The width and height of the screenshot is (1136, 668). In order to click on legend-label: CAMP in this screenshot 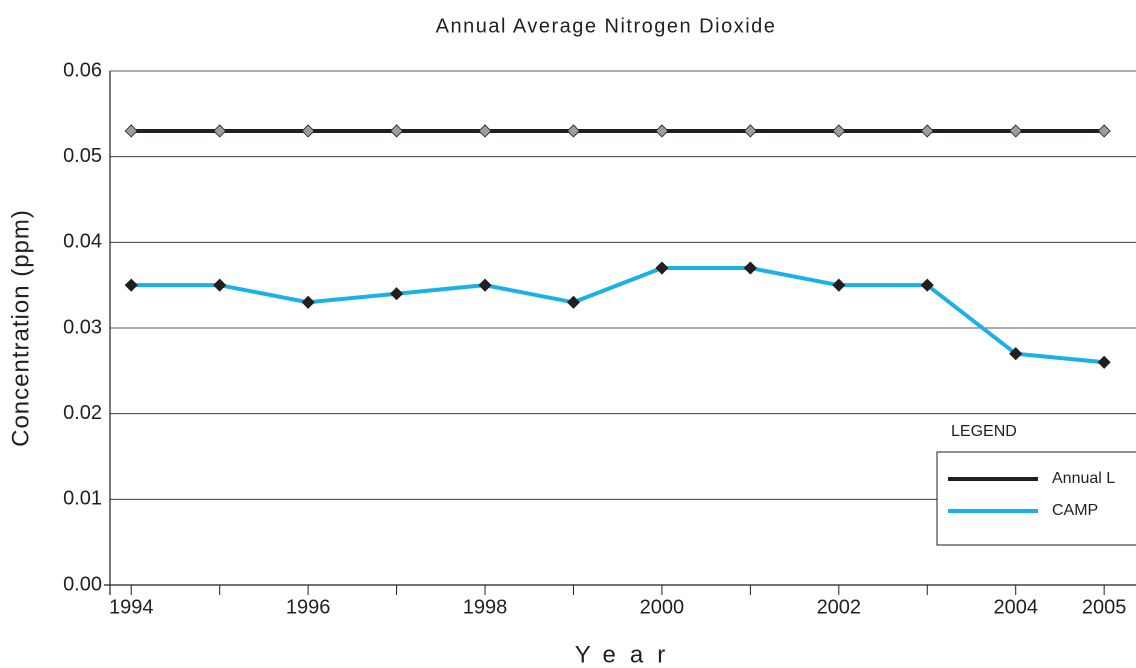, I will do `click(1075, 510)`.